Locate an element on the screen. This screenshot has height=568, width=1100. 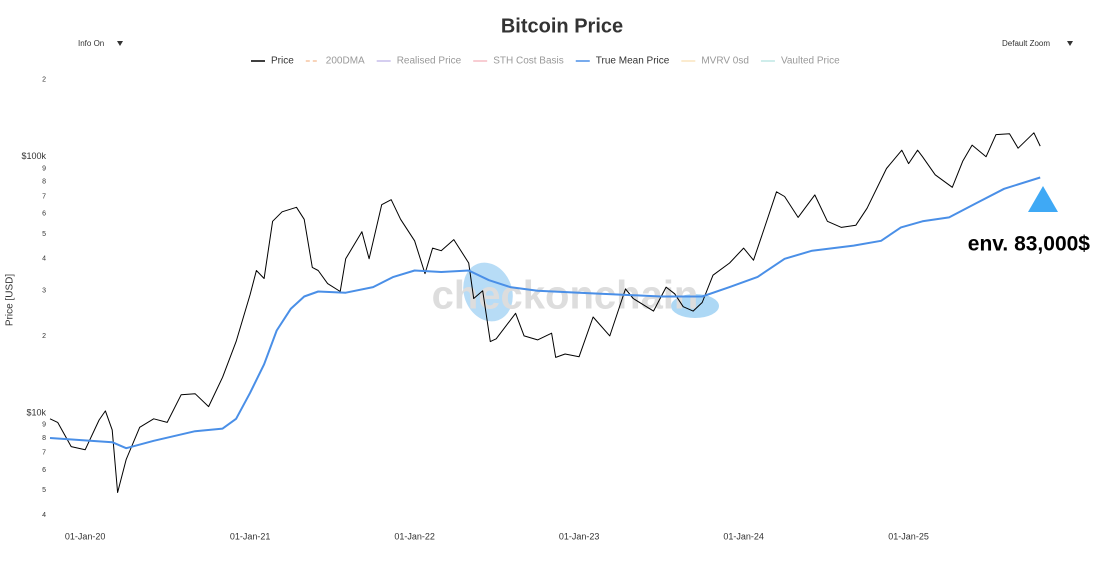
x-tick-label: 01-Jan-20 is located at coordinates (85, 536).